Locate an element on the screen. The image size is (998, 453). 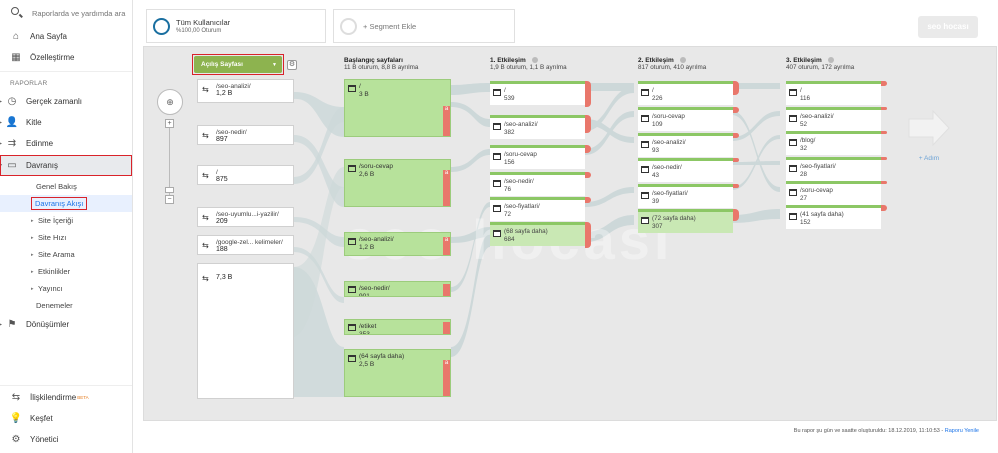
interaction3-node: / 116 is located at coordinates (836, 93).